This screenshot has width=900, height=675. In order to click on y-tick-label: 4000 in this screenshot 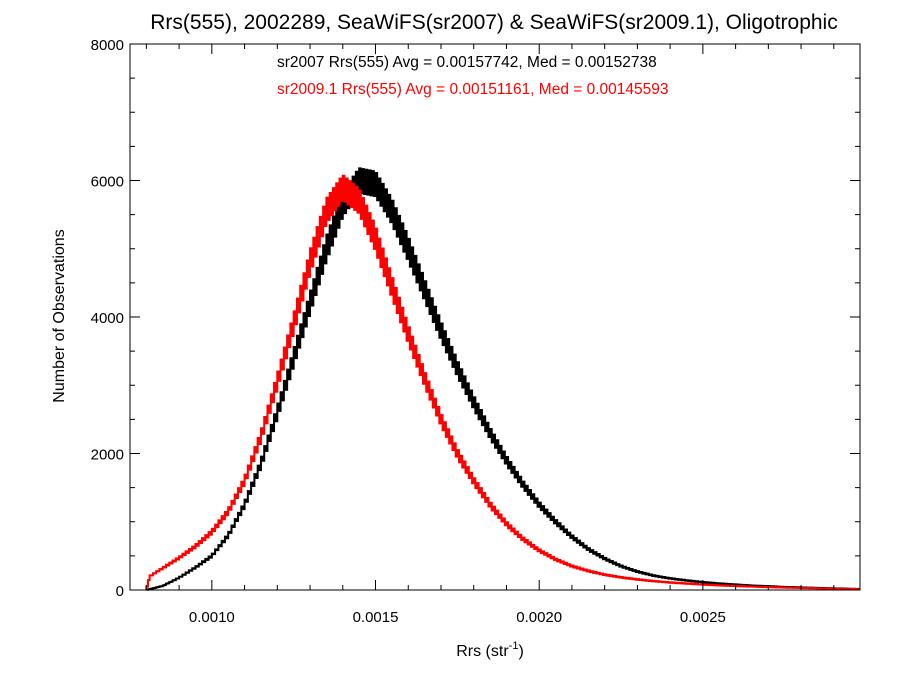, I will do `click(107, 318)`.